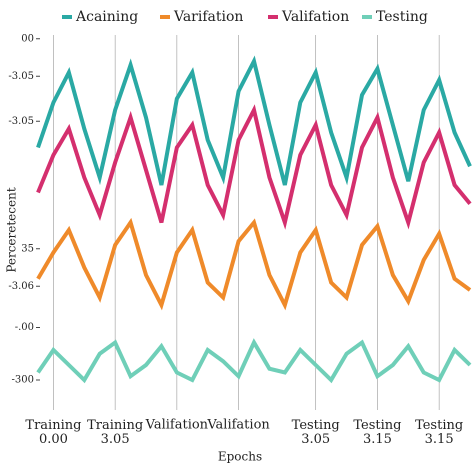 The height and width of the screenshot is (469, 474). What do you see at coordinates (24, 327) in the screenshot?
I see `y-tick-label: -.00` at bounding box center [24, 327].